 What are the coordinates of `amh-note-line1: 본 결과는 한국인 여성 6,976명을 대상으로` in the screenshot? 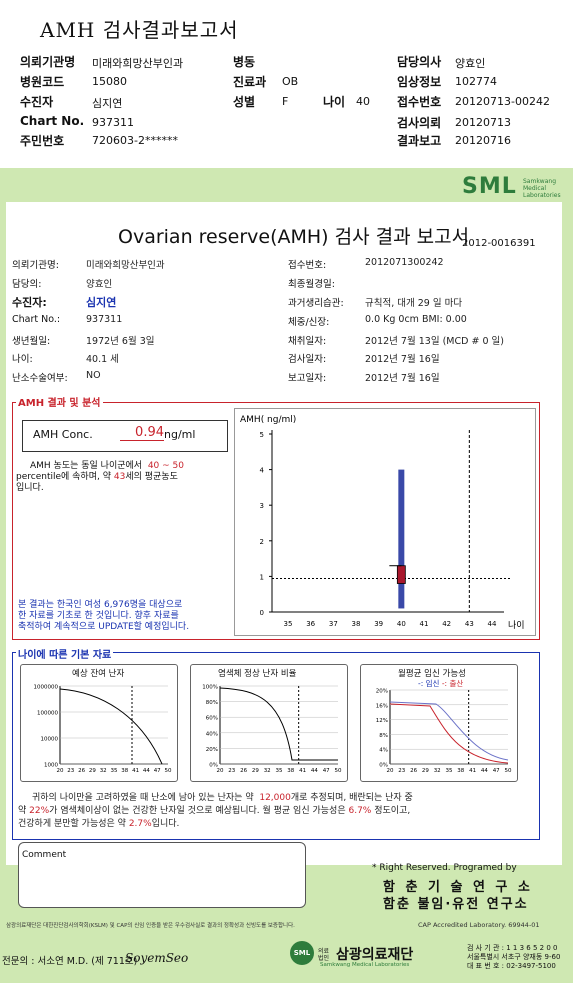 It's located at (100, 605).